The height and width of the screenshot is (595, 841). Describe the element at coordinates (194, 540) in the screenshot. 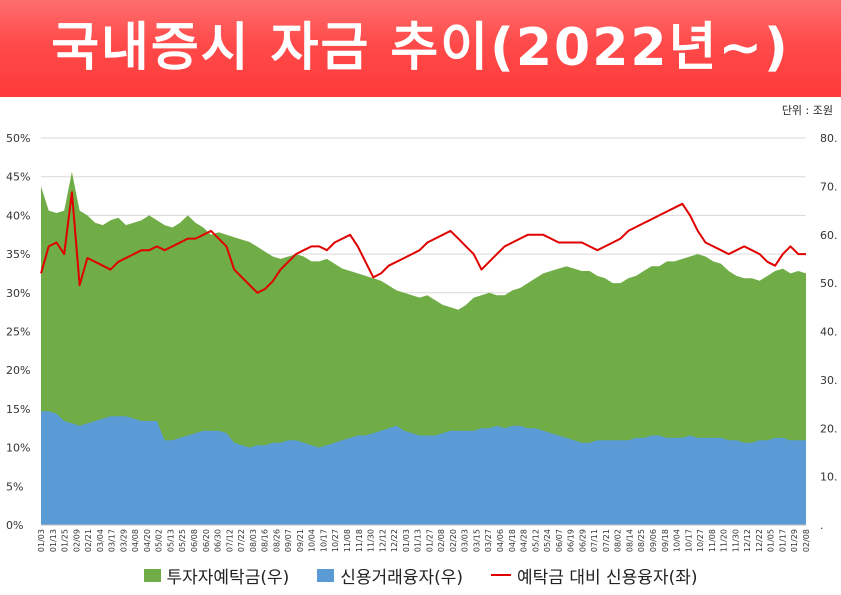

I see `x-tick-label: 06/08` at that location.